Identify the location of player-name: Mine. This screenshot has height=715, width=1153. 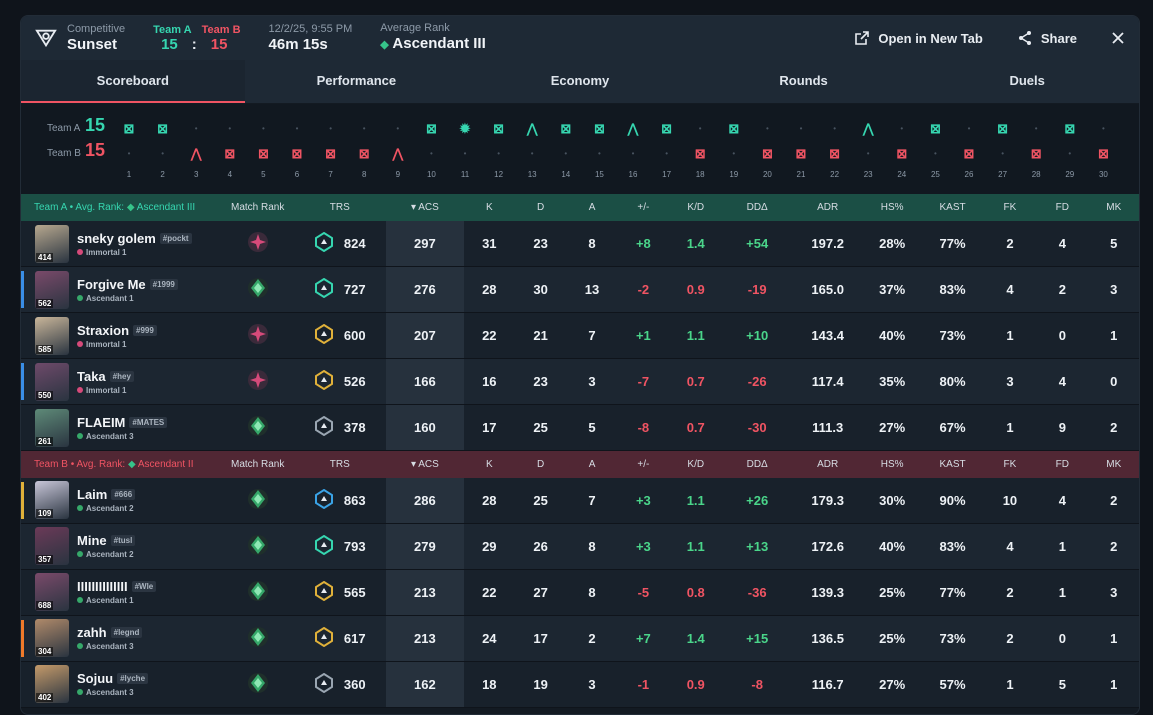
(92, 540).